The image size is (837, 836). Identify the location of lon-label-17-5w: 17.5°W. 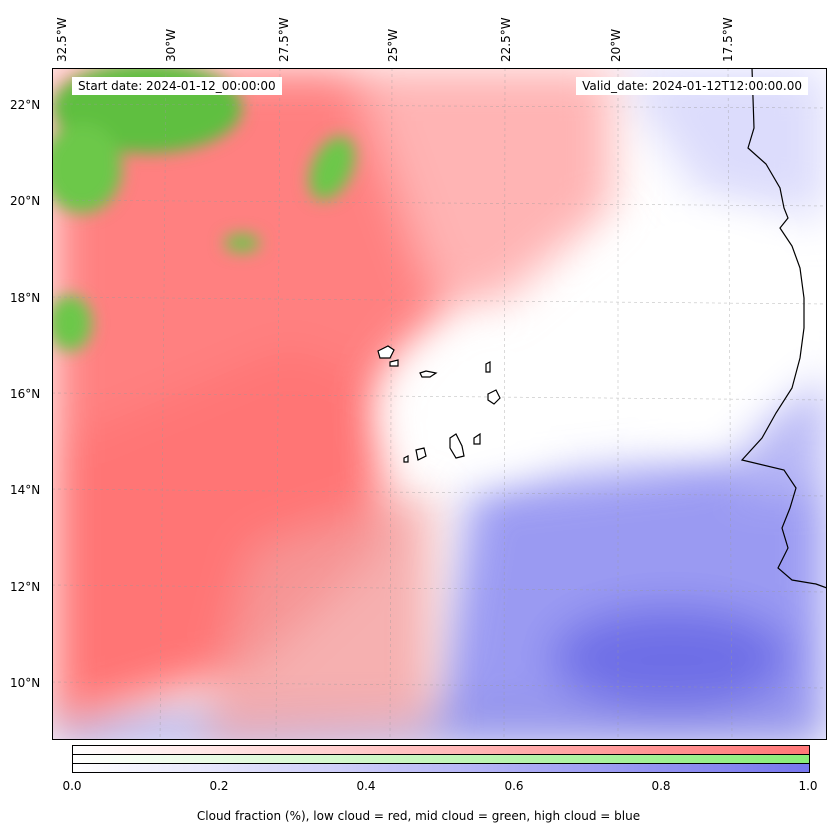
(728, 39).